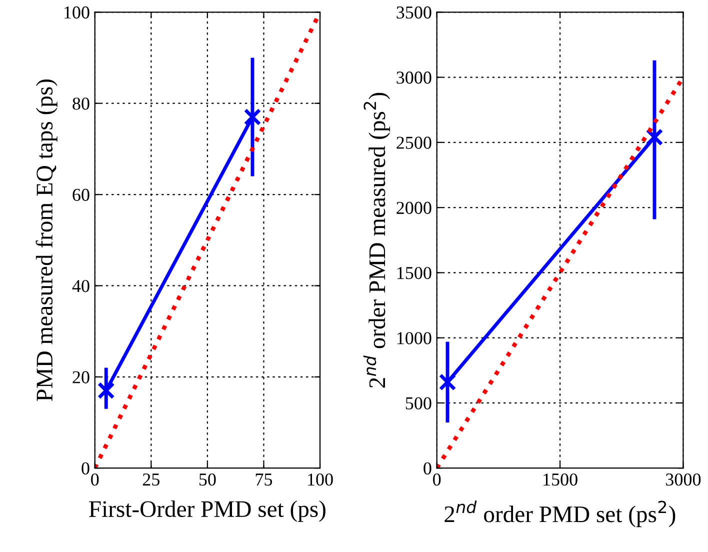 This screenshot has height=552, width=708. I want to click on x-tick-label: 75, so click(264, 480).